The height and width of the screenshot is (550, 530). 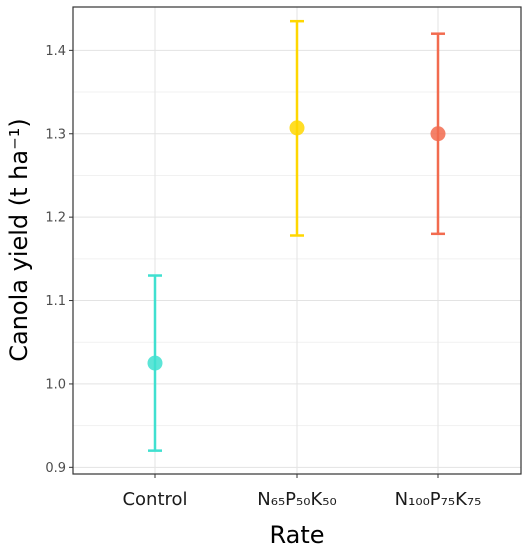 I want to click on x-axis-title: Rate, so click(x=296, y=535).